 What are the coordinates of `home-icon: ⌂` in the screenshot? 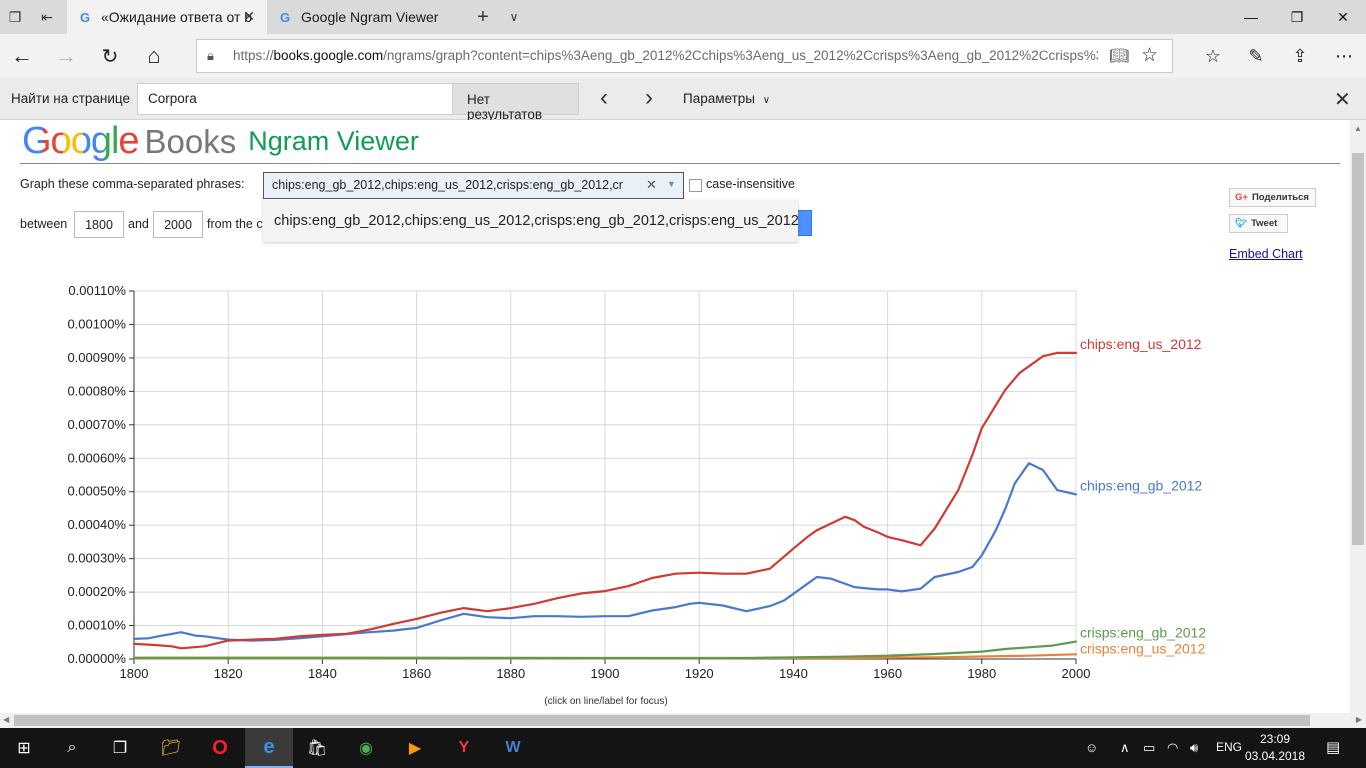 It's located at (154, 55).